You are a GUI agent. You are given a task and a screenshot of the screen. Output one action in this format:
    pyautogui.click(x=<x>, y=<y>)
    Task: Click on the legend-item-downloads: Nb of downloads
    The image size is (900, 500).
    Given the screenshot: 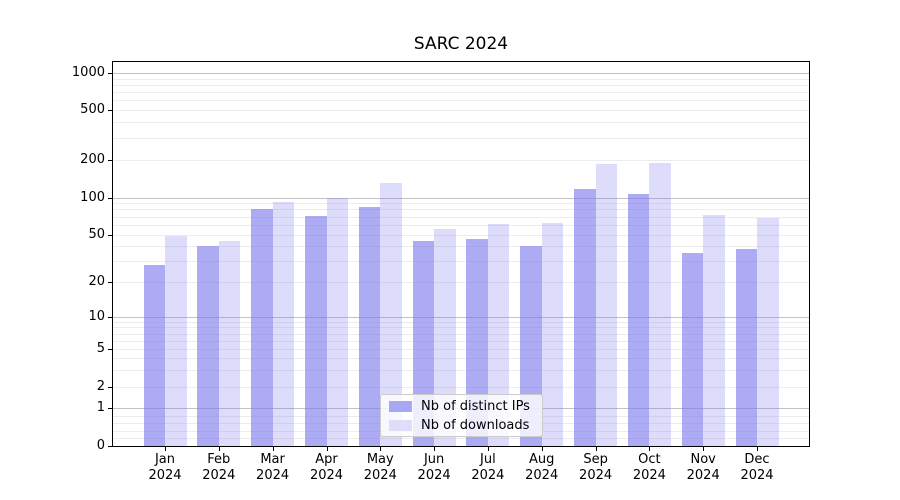 What is the action you would take?
    pyautogui.click(x=461, y=425)
    